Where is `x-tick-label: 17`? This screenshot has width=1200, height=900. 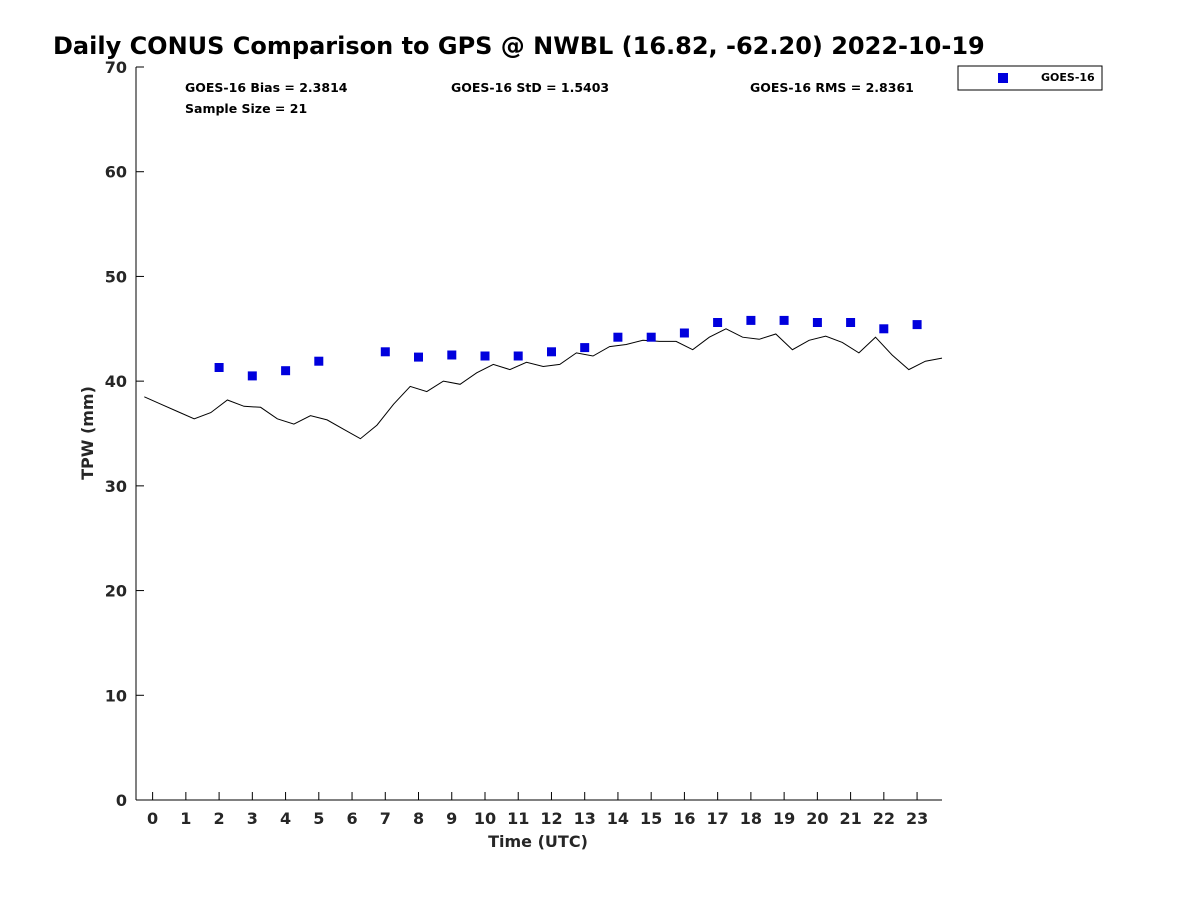 x-tick-label: 17 is located at coordinates (718, 818).